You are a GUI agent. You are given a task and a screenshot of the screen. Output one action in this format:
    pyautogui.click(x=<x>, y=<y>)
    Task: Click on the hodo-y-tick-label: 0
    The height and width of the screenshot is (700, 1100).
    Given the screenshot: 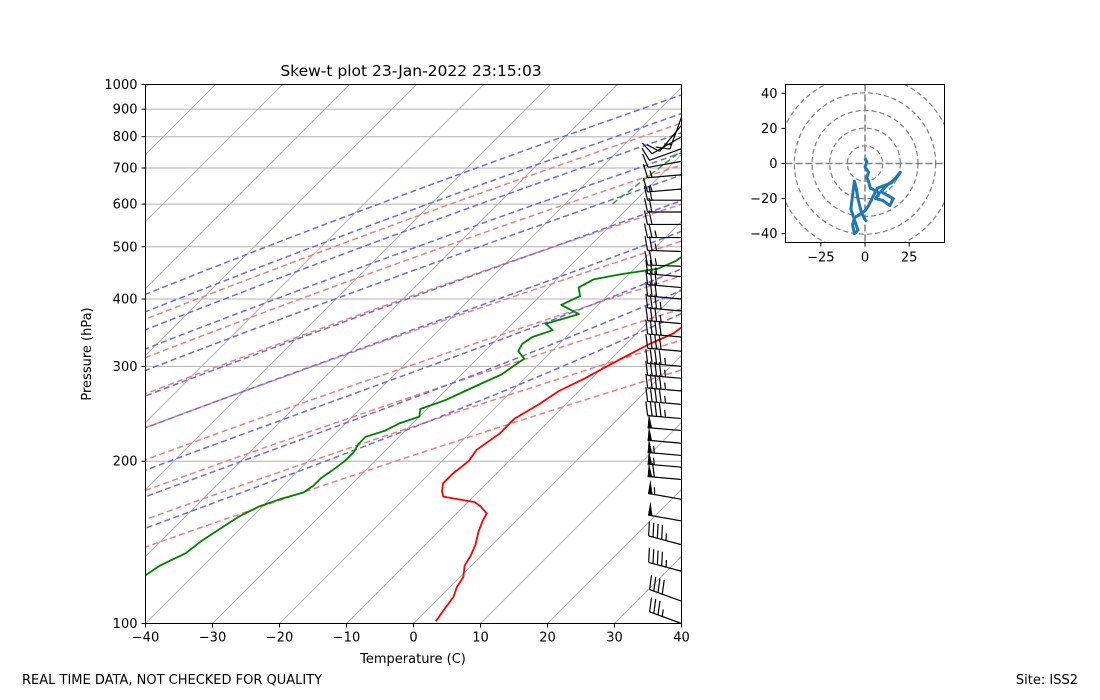 What is the action you would take?
    pyautogui.click(x=773, y=164)
    